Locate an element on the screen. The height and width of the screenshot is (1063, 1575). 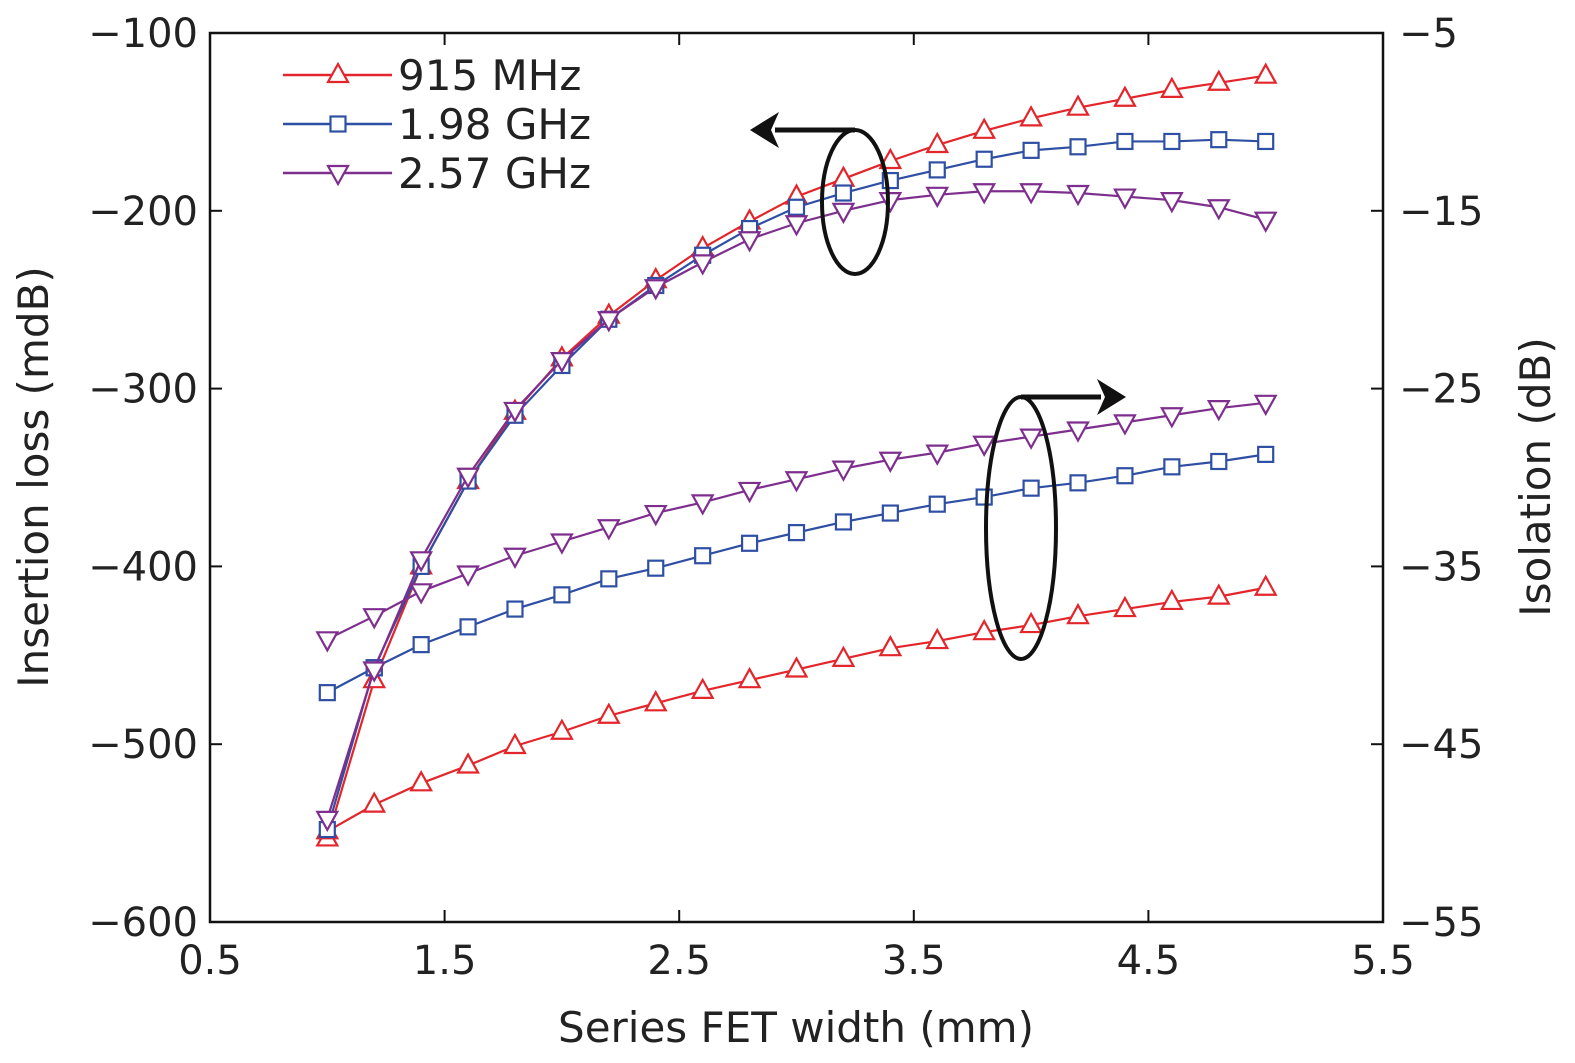
x-tick-label: 4.5 is located at coordinates (1149, 961).